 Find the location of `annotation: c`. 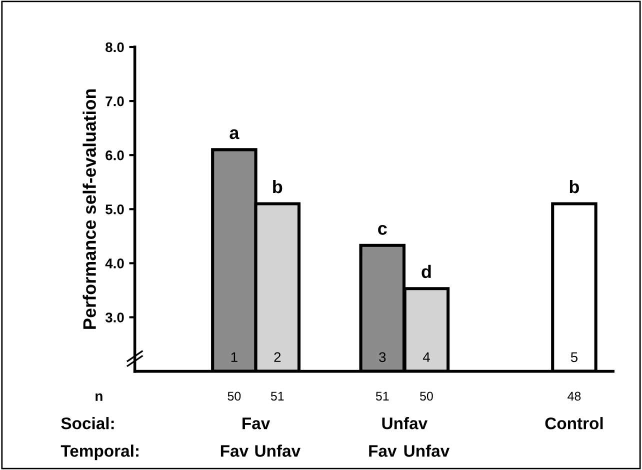

annotation: c is located at coordinates (382, 229).